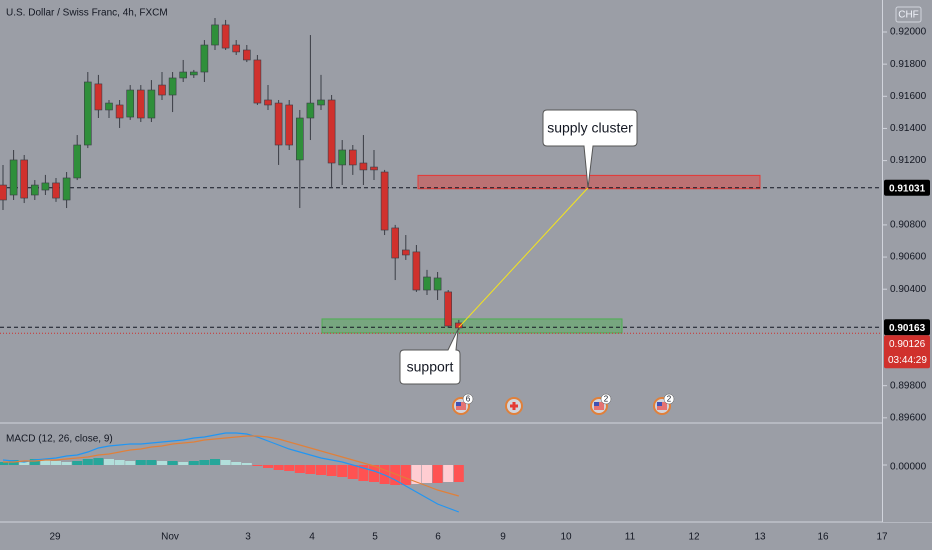 The height and width of the screenshot is (550, 932). I want to click on x-tick-label: 13, so click(760, 537).